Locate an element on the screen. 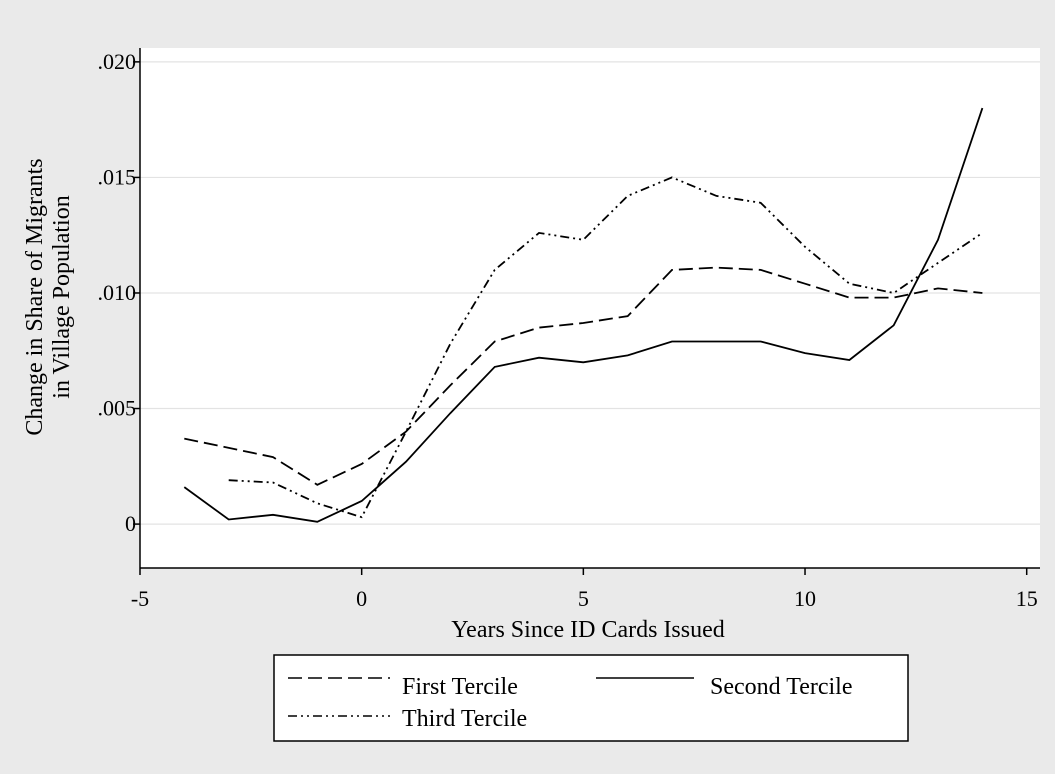  legend-label-third-tercile: Third Tercile is located at coordinates (464, 719).